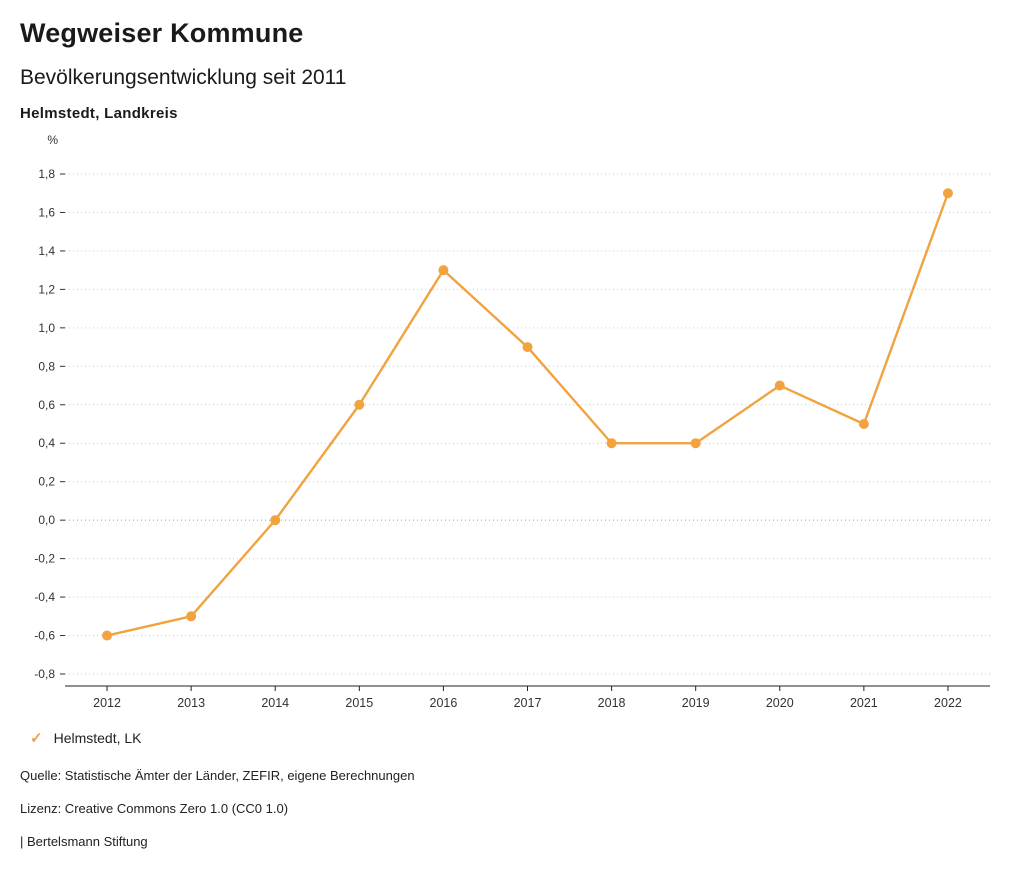  Describe the element at coordinates (46, 328) in the screenshot. I see `svg-text: 1,0` at that location.